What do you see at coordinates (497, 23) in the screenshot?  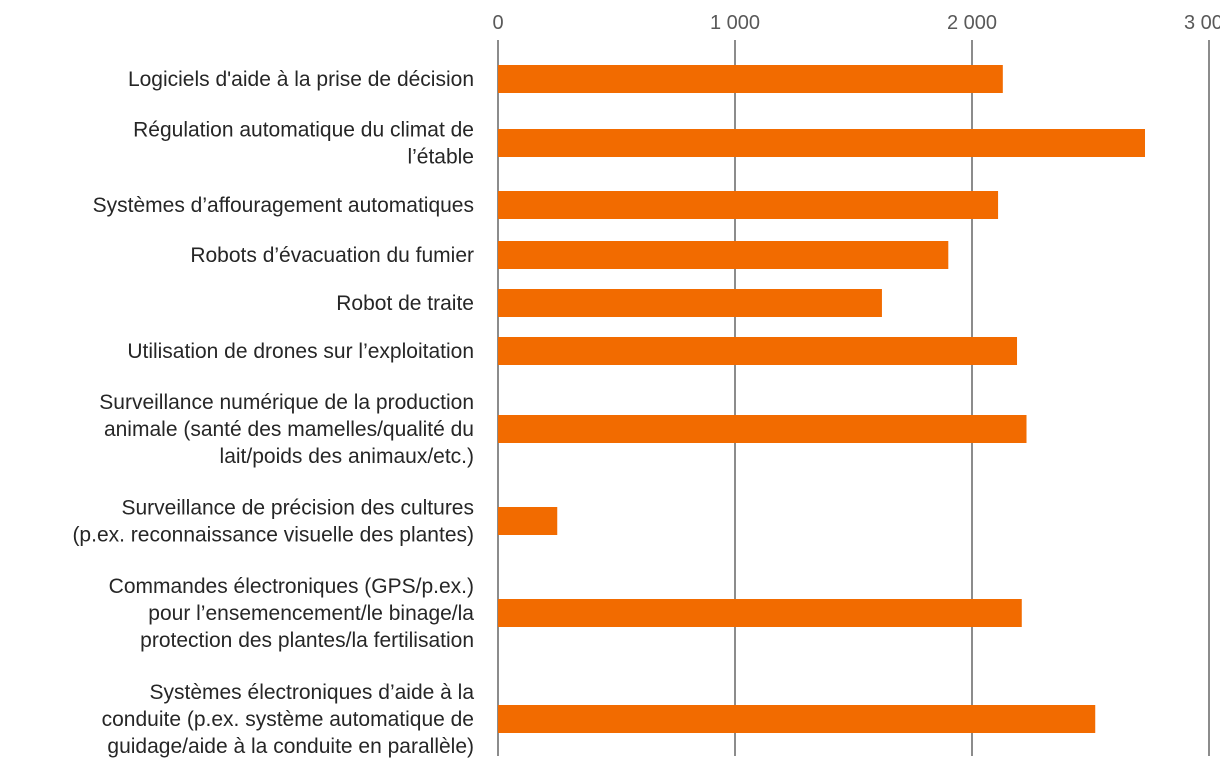 I see `x-tick-label: 0` at bounding box center [497, 23].